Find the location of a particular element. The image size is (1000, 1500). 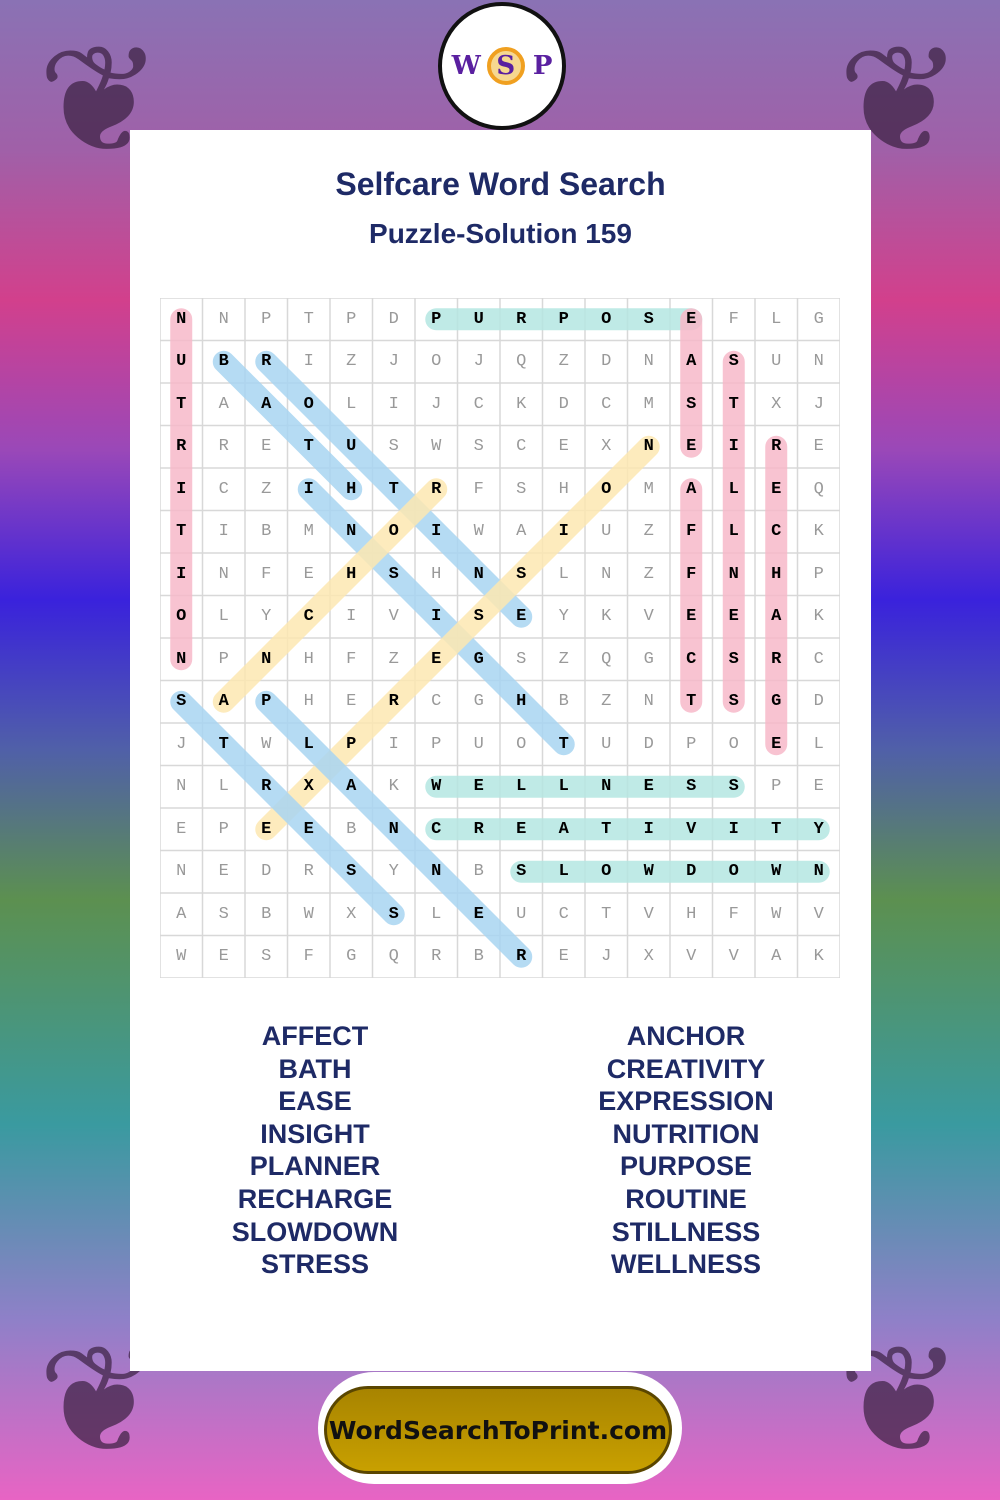

grid-cell: M is located at coordinates (648, 489).